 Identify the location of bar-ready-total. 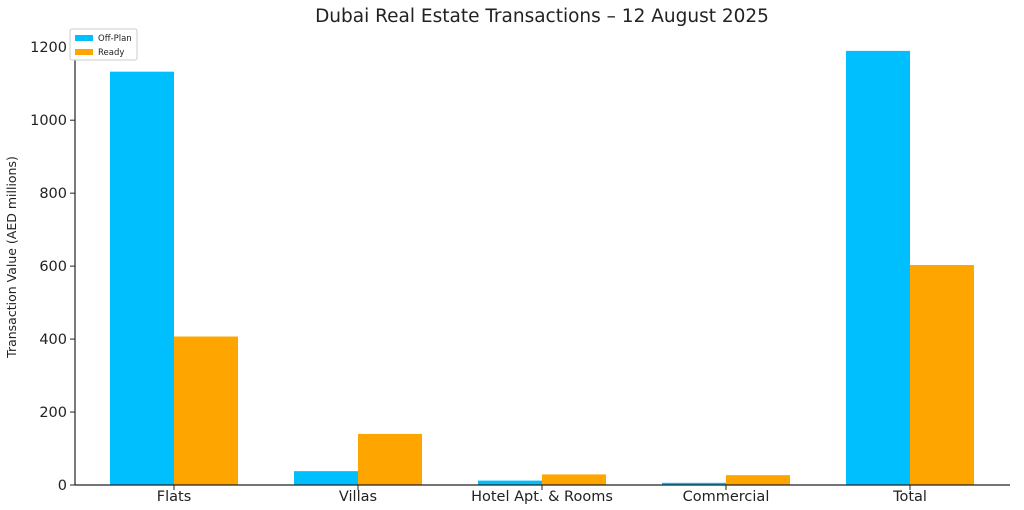
(942, 375).